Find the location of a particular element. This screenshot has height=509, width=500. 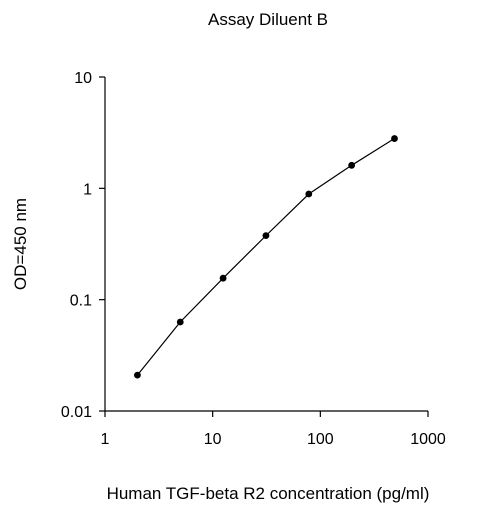

chart-title: Assay Diluent B is located at coordinates (268, 19).